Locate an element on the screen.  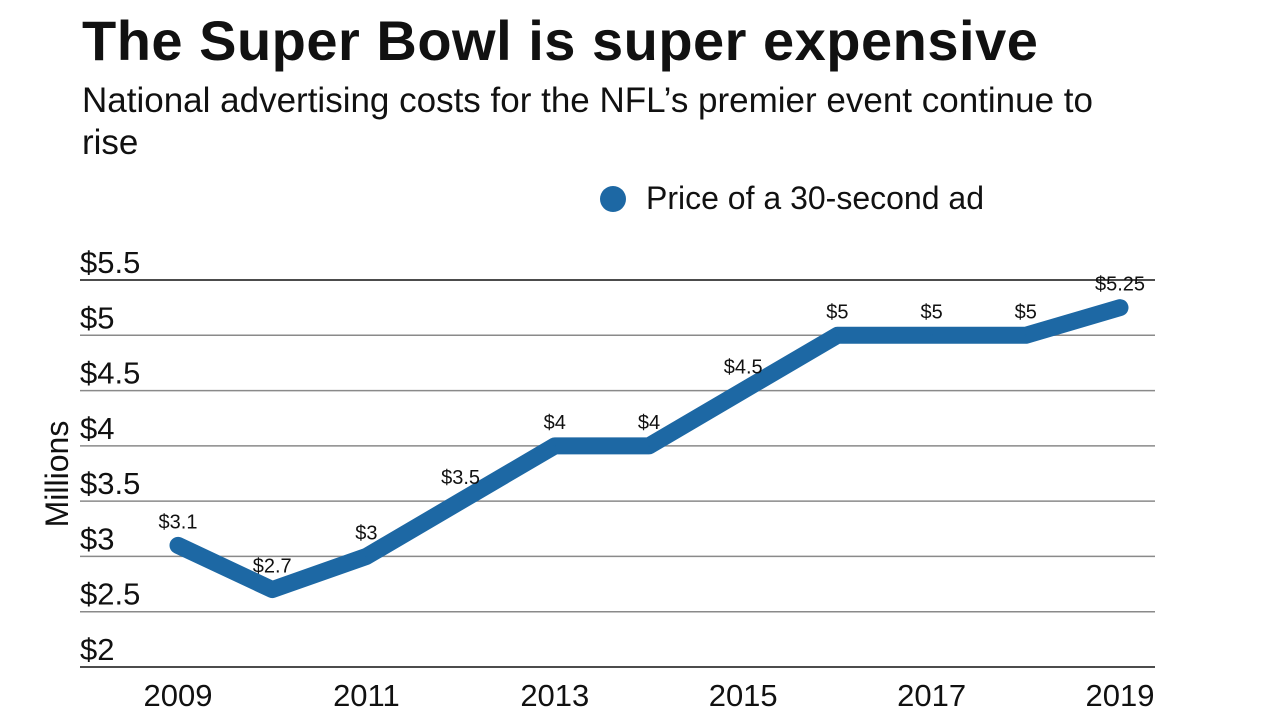
data-label: $3.5 is located at coordinates (460, 478).